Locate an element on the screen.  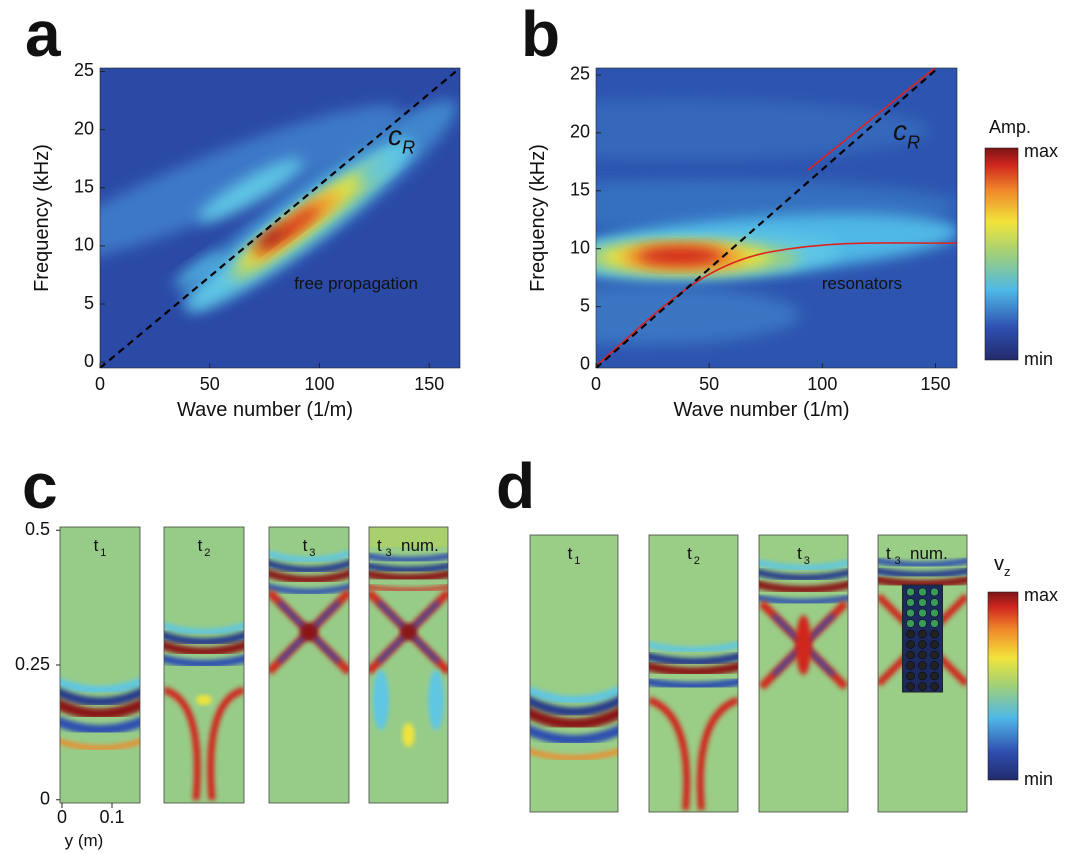
y-tick-label: 10 is located at coordinates (580, 247).